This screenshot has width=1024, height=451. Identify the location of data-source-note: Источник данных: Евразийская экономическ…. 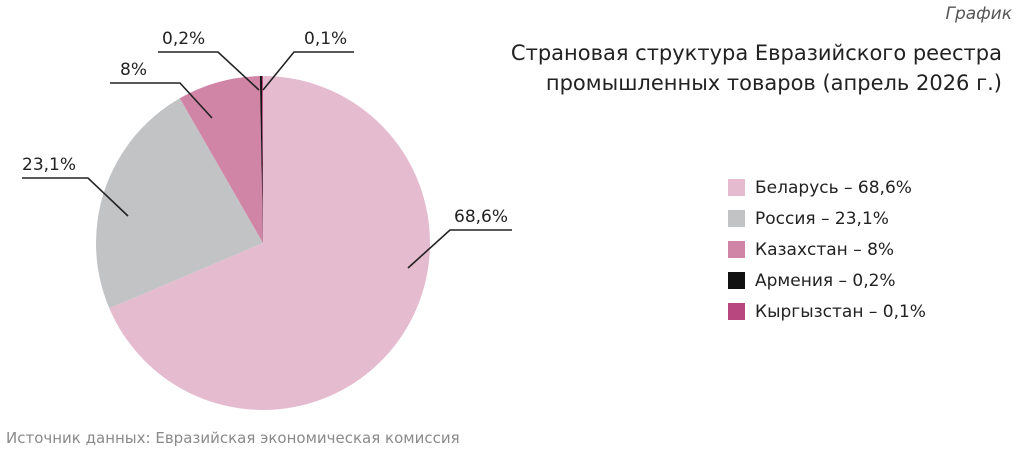
(233, 438).